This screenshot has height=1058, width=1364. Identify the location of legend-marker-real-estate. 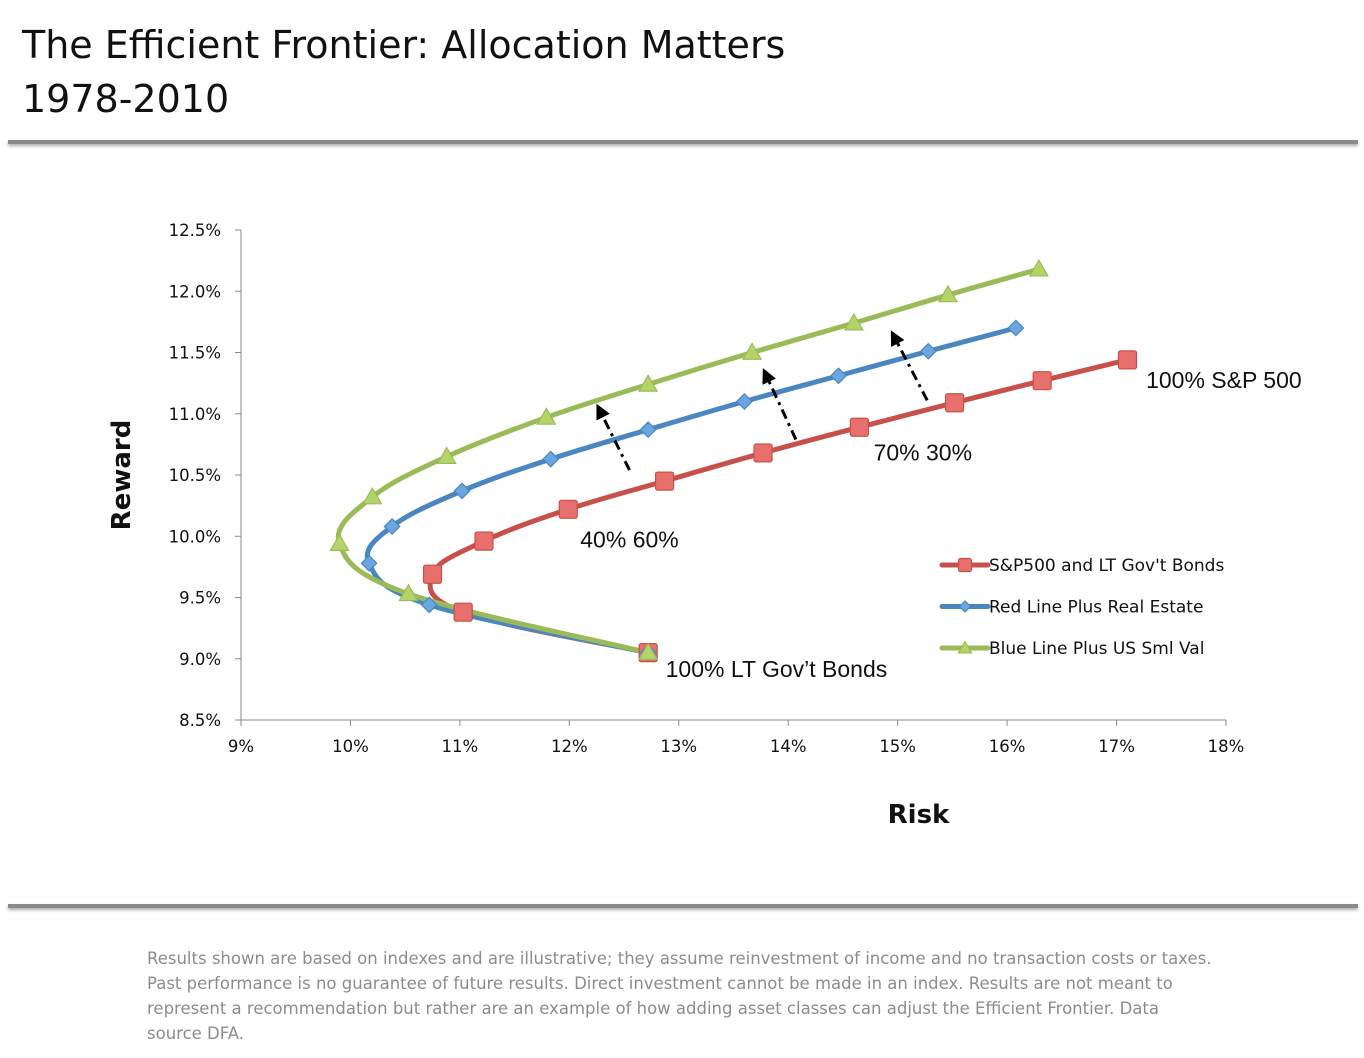
(965, 606).